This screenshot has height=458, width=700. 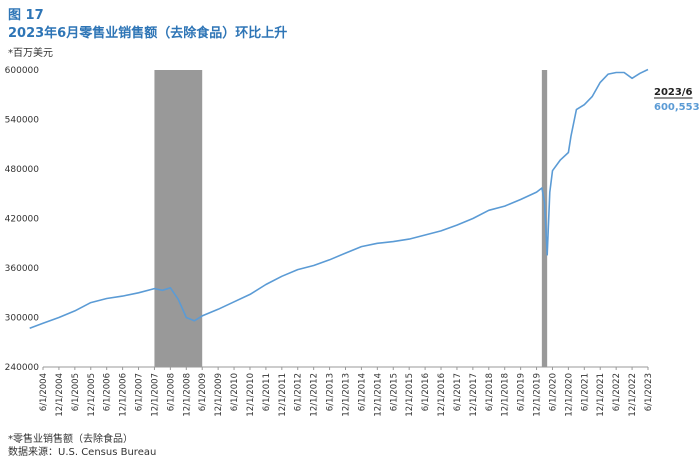 I want to click on x-tick-label: 6/1/2021, so click(x=585, y=392).